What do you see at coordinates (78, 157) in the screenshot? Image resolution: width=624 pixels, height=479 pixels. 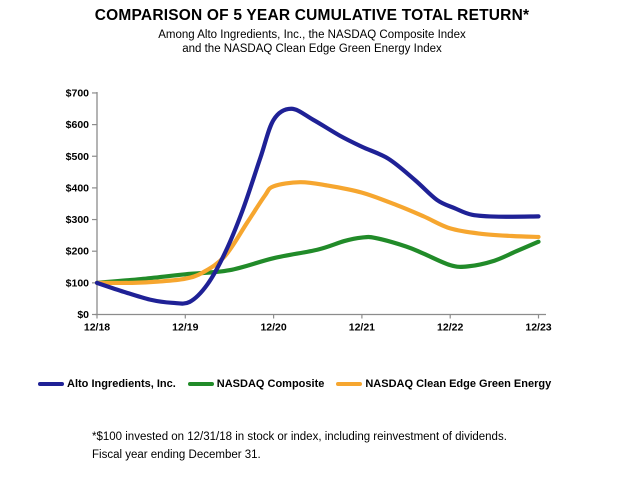 I see `svg-text: $500` at bounding box center [78, 157].